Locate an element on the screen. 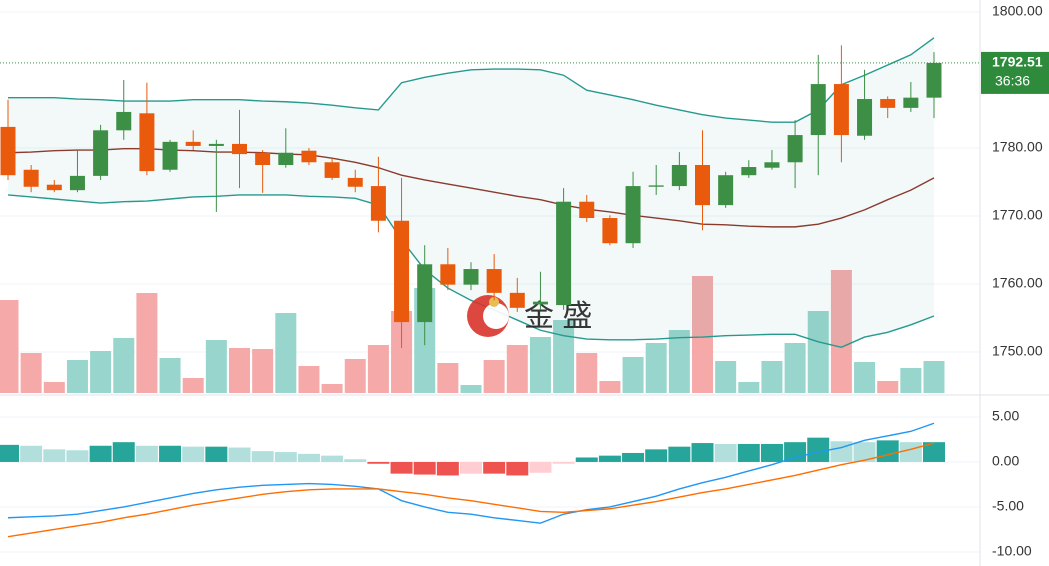  y-tick-label: 1760.00 is located at coordinates (1017, 283).